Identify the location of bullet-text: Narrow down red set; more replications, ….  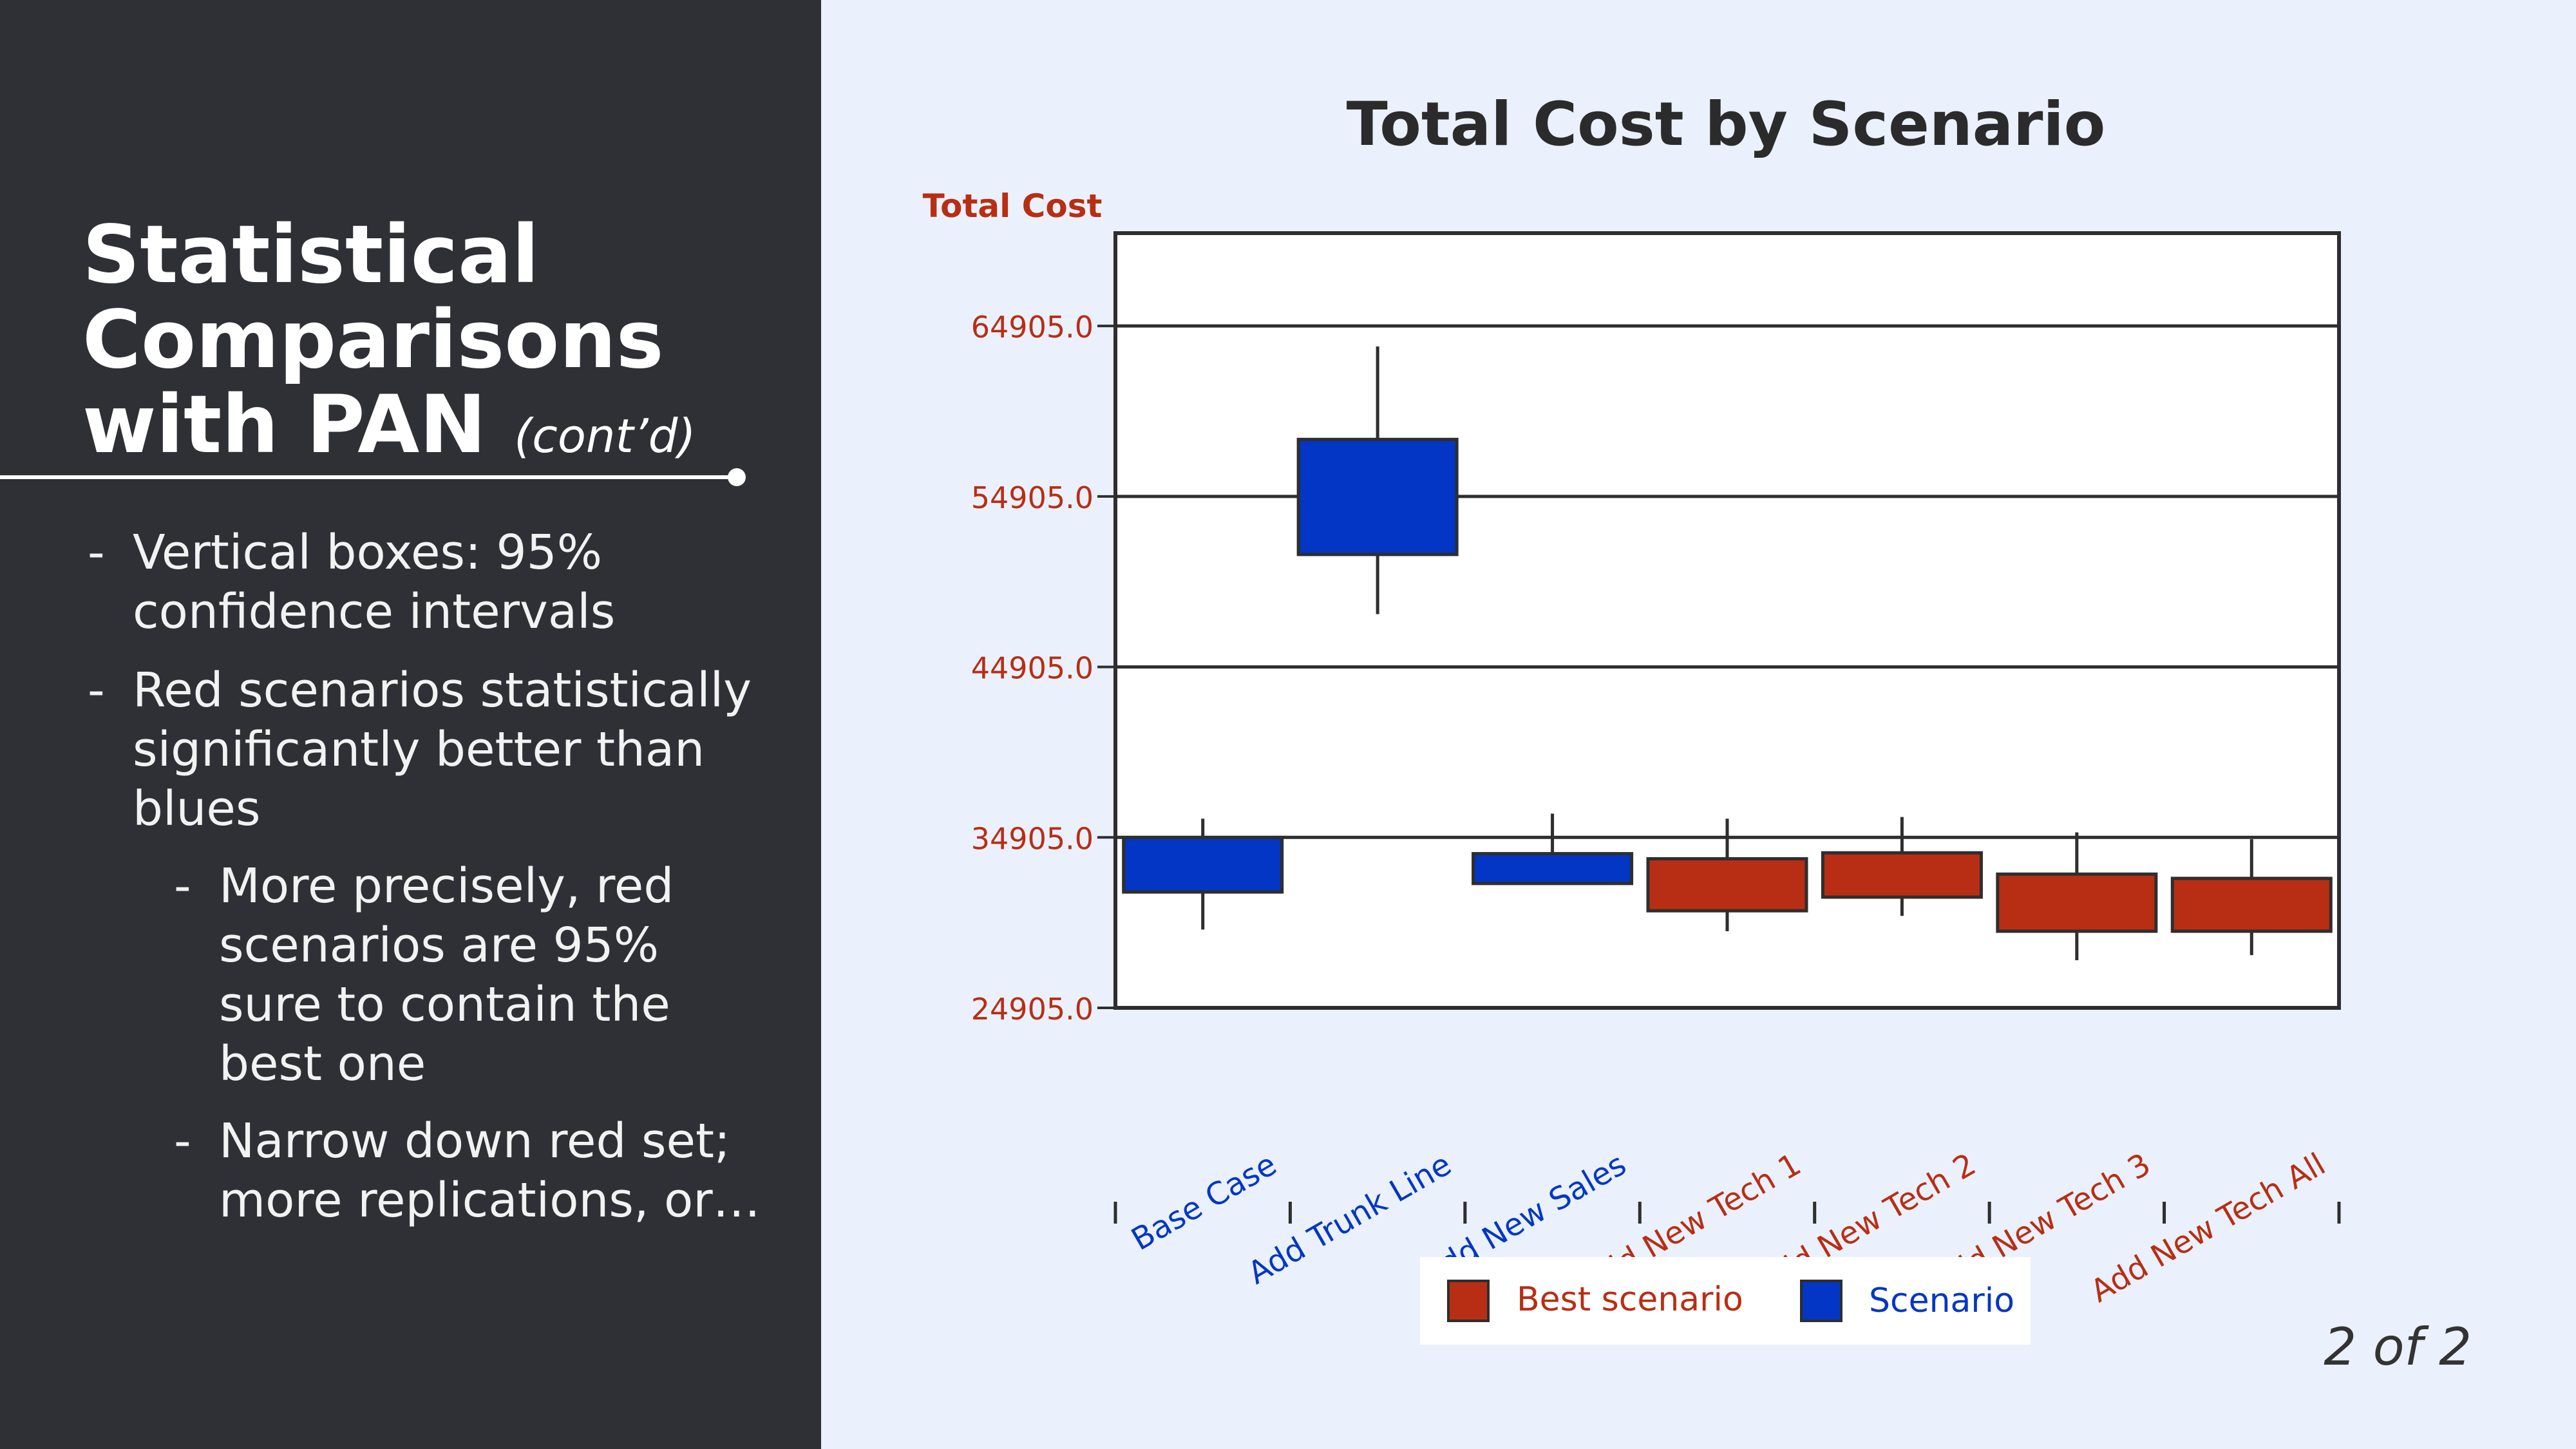
(490, 1170).